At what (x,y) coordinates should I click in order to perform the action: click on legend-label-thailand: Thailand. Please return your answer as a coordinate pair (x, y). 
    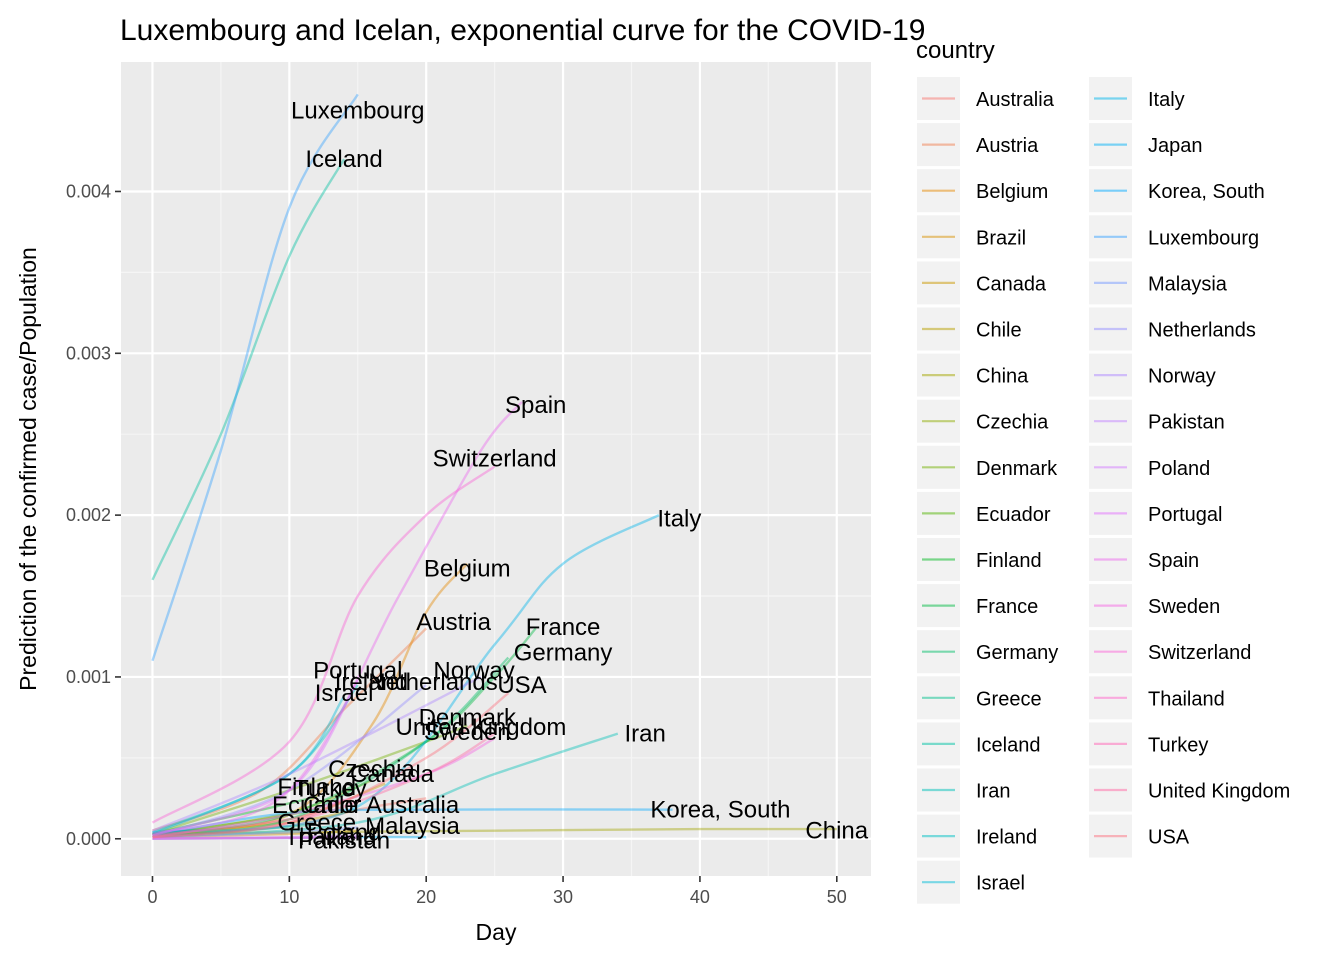
    Looking at the image, I should click on (1186, 699).